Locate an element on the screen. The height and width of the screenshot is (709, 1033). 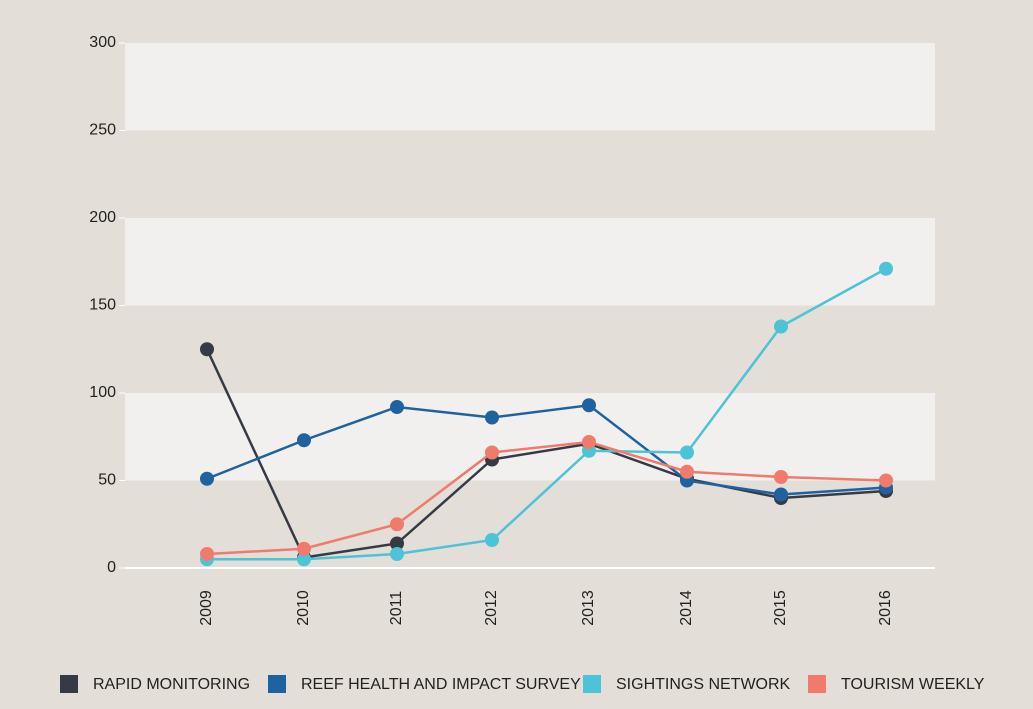
y-tick-label: 100 is located at coordinates (102, 392).